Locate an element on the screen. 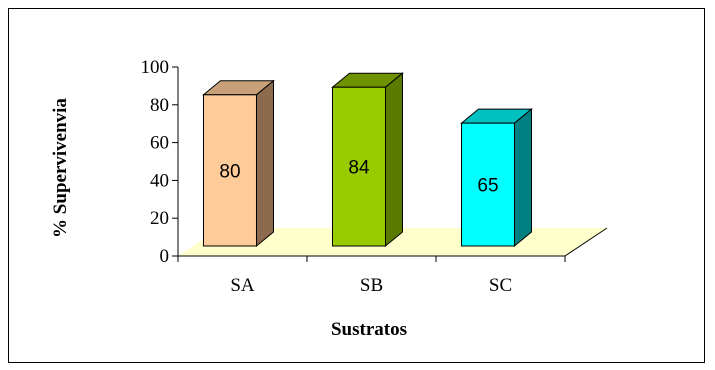  x-tick-label: SA is located at coordinates (242, 285).